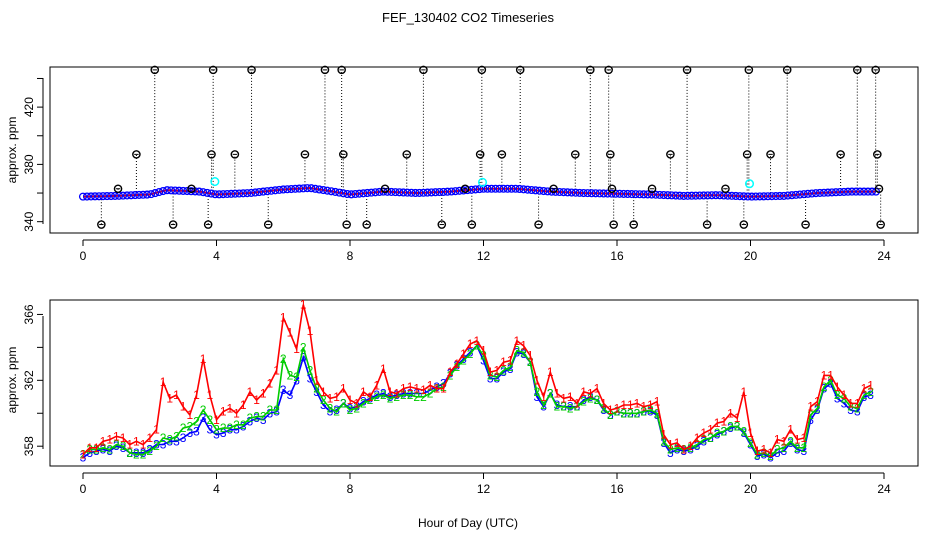  What do you see at coordinates (350, 489) in the screenshot?
I see `bottom-x-tick-label: 8` at bounding box center [350, 489].